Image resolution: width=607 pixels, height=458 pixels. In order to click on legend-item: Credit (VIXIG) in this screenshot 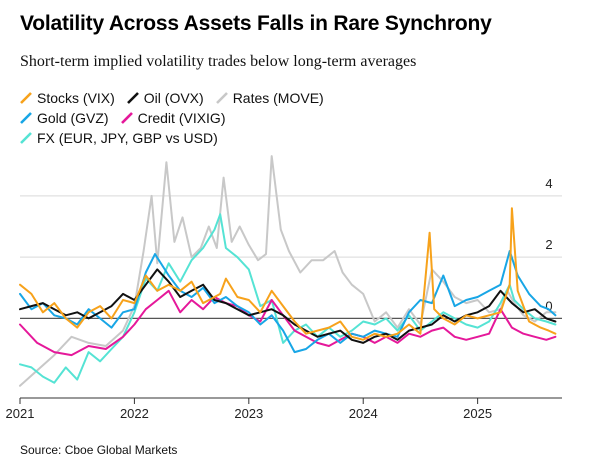, I will do `click(173, 117)`.